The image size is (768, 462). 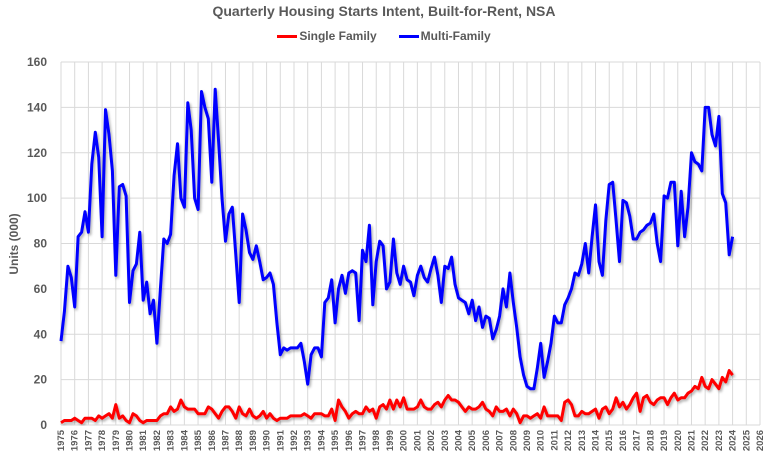 What do you see at coordinates (431, 440) in the screenshot?
I see `x-tick-label: 2002` at bounding box center [431, 440].